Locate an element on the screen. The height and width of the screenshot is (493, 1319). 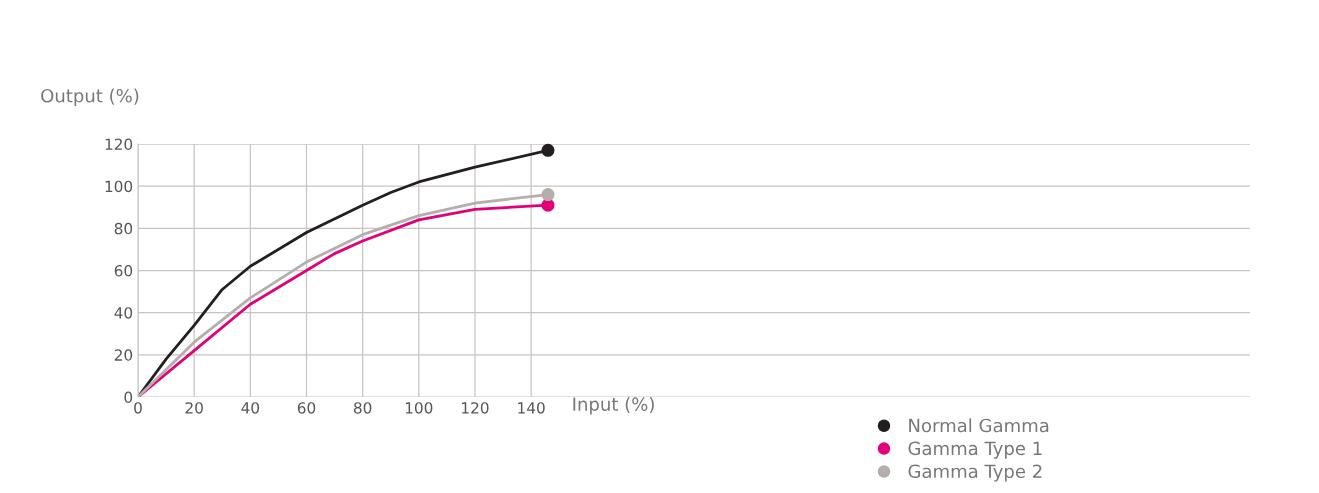
x-tick-label: 140 is located at coordinates (531, 408).